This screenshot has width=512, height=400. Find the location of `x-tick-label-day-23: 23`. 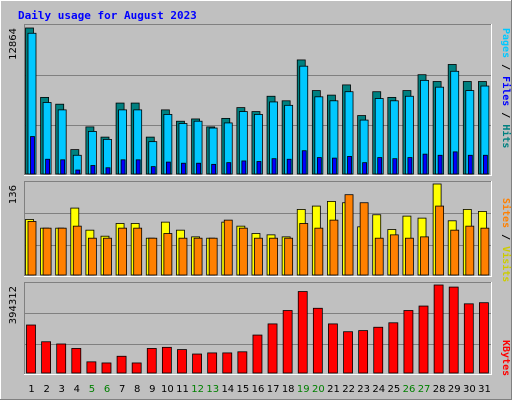

x-tick-label-day-23: 23 is located at coordinates (363, 389).